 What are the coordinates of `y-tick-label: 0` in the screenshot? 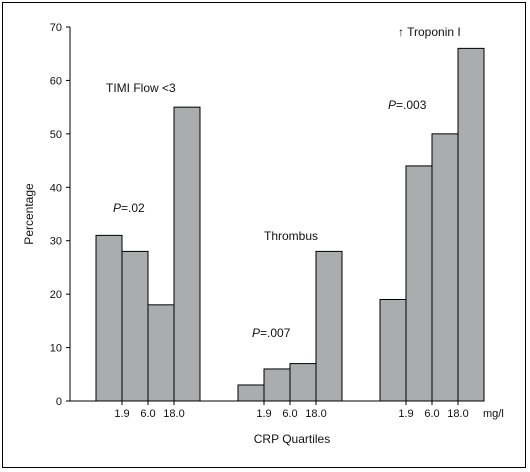 It's located at (59, 402).